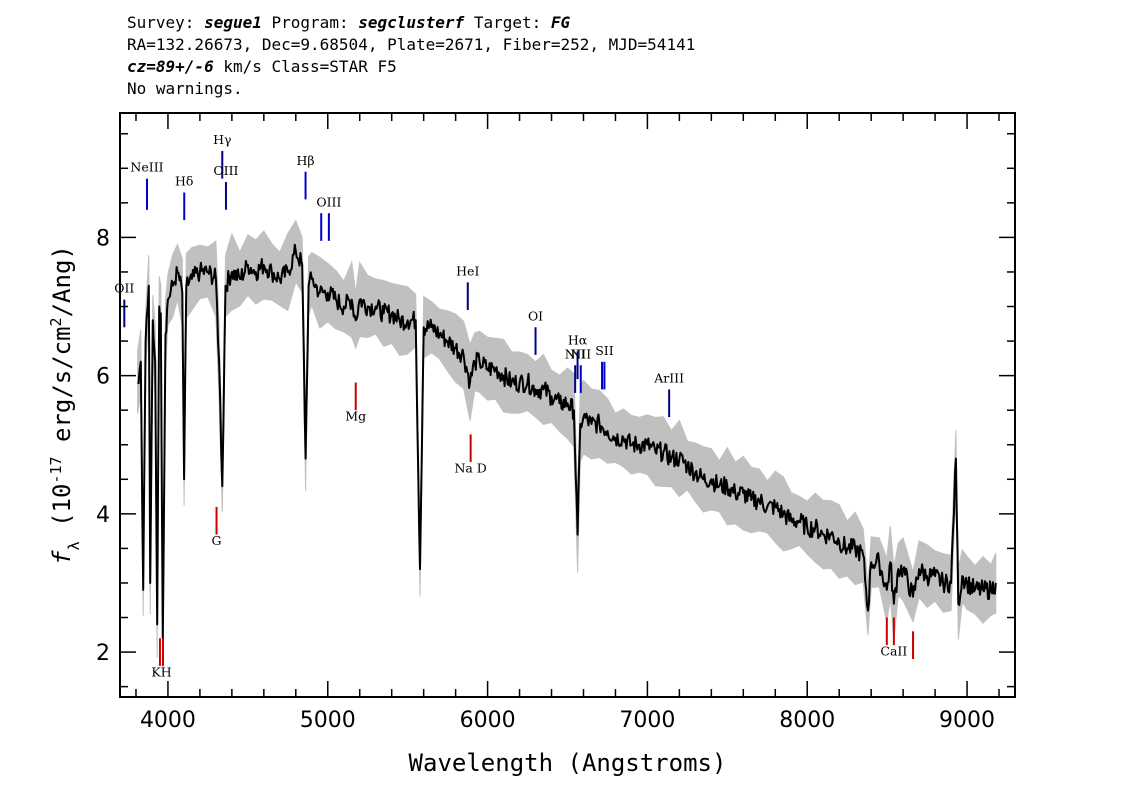 The image size is (1134, 810). I want to click on program-label: Program:, so click(310, 22).